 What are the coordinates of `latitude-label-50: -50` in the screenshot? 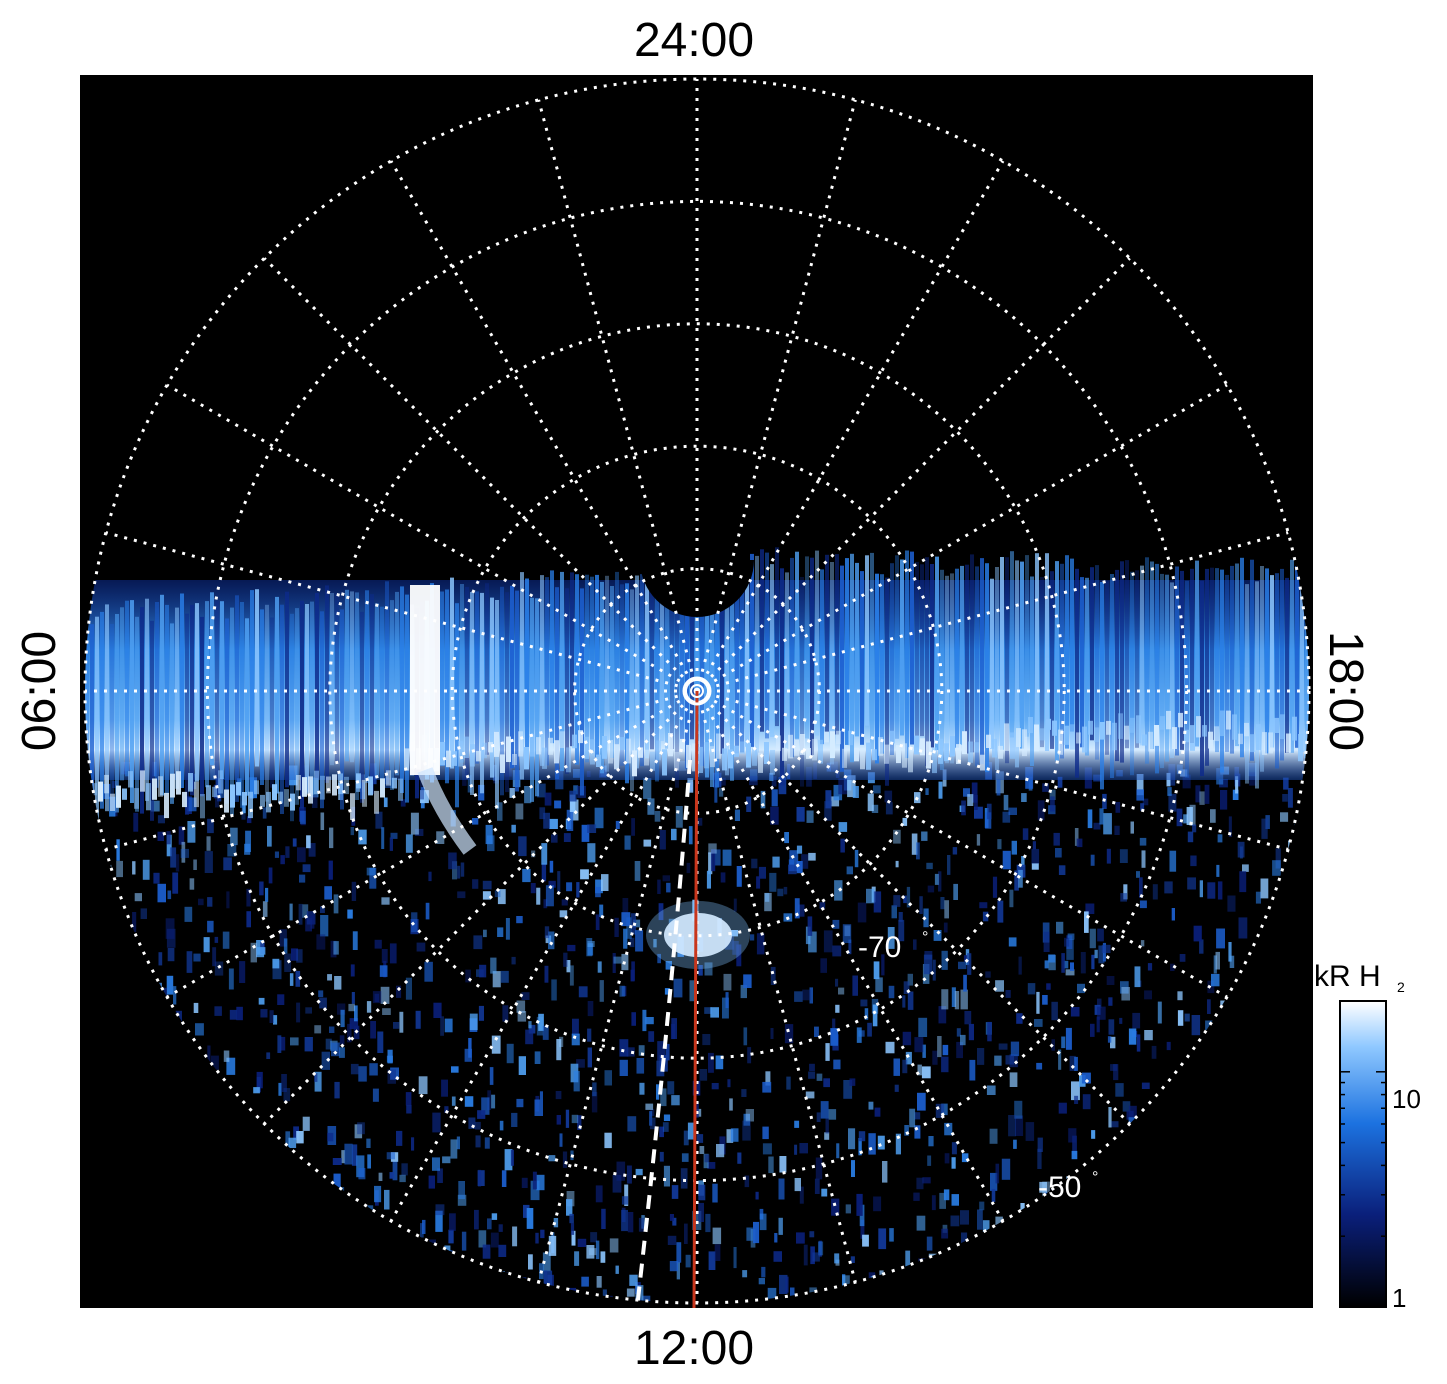 It's located at (1059, 1187).